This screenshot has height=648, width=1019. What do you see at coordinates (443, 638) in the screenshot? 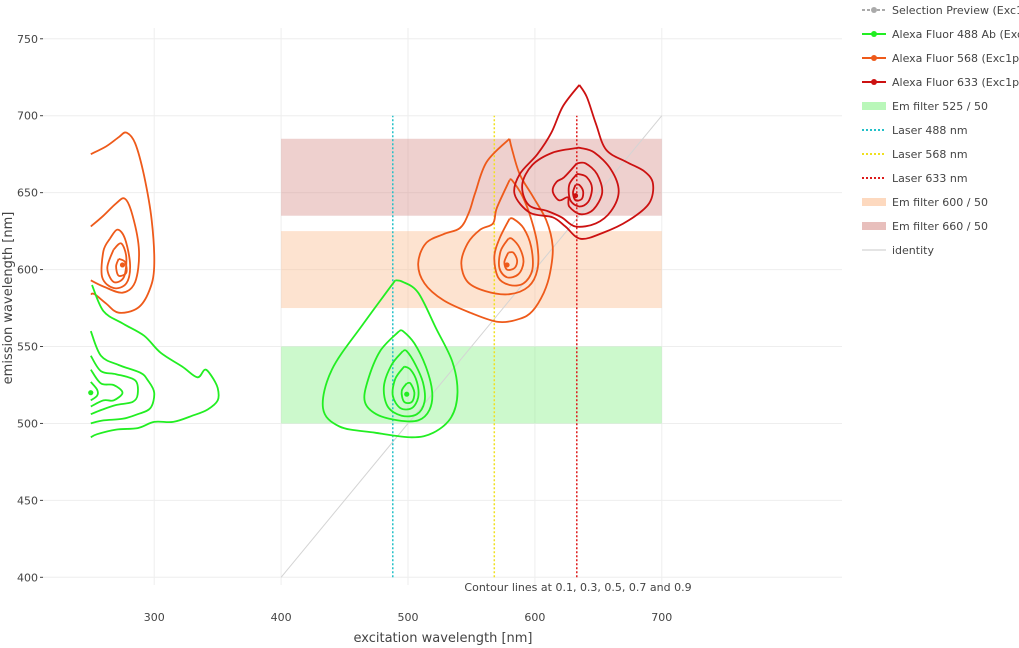
I see `x-axis-title: excitation wavelength [nm]` at bounding box center [443, 638].